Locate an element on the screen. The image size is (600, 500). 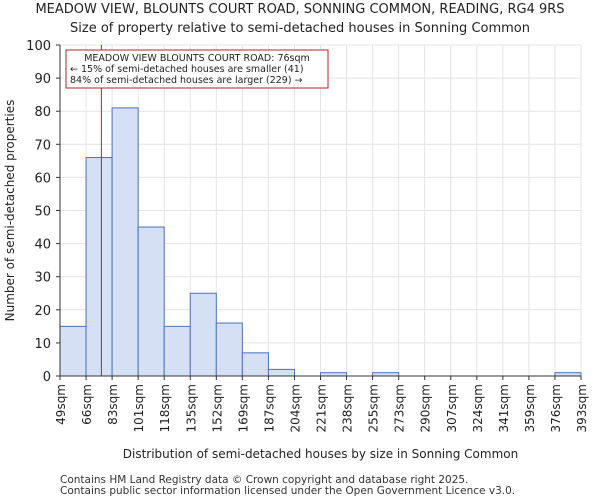
y-tick-label: 100 is located at coordinates (38, 46).